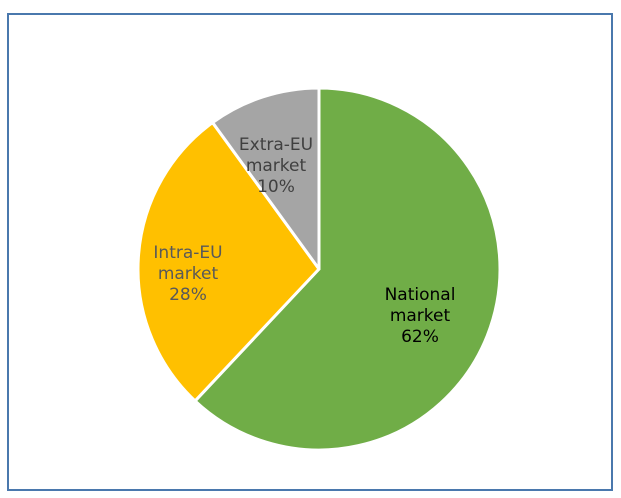 Image resolution: width=621 pixels, height=498 pixels. I want to click on slice-label-line: National, so click(420, 295).